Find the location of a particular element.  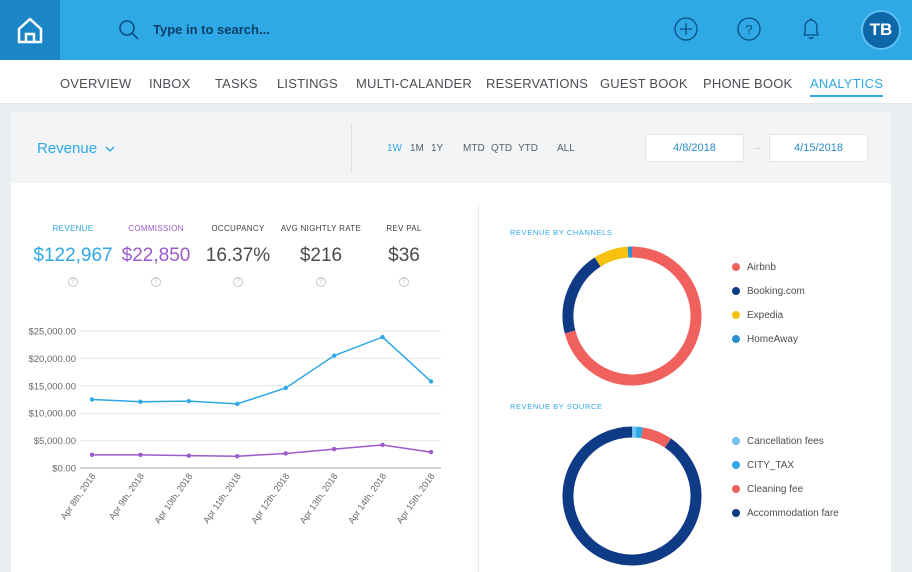

legend-item: Cancellation fees is located at coordinates (785, 441).